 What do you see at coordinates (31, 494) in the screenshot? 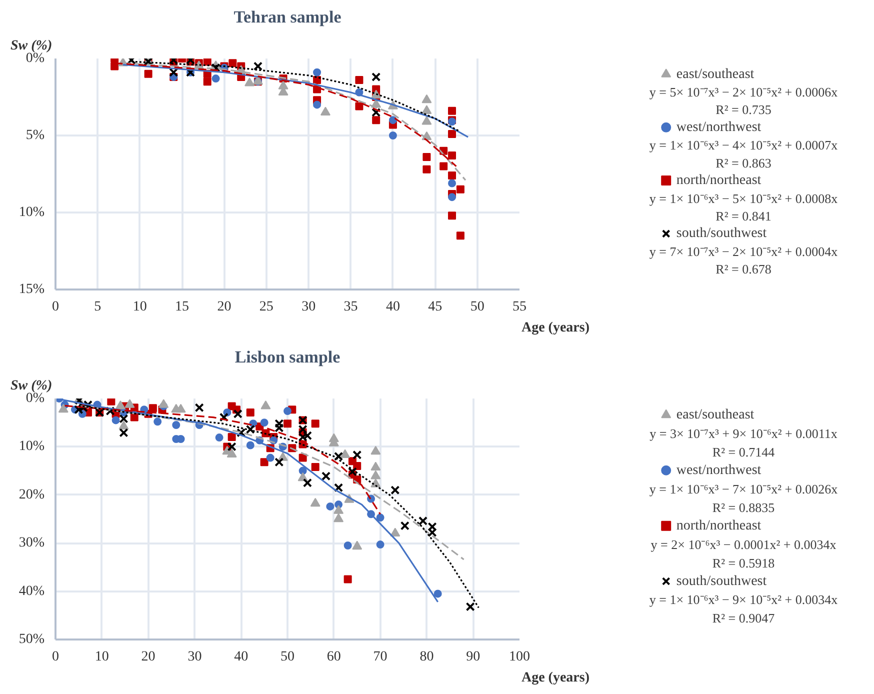
I see `y-tick-label: 20%` at bounding box center [31, 494].